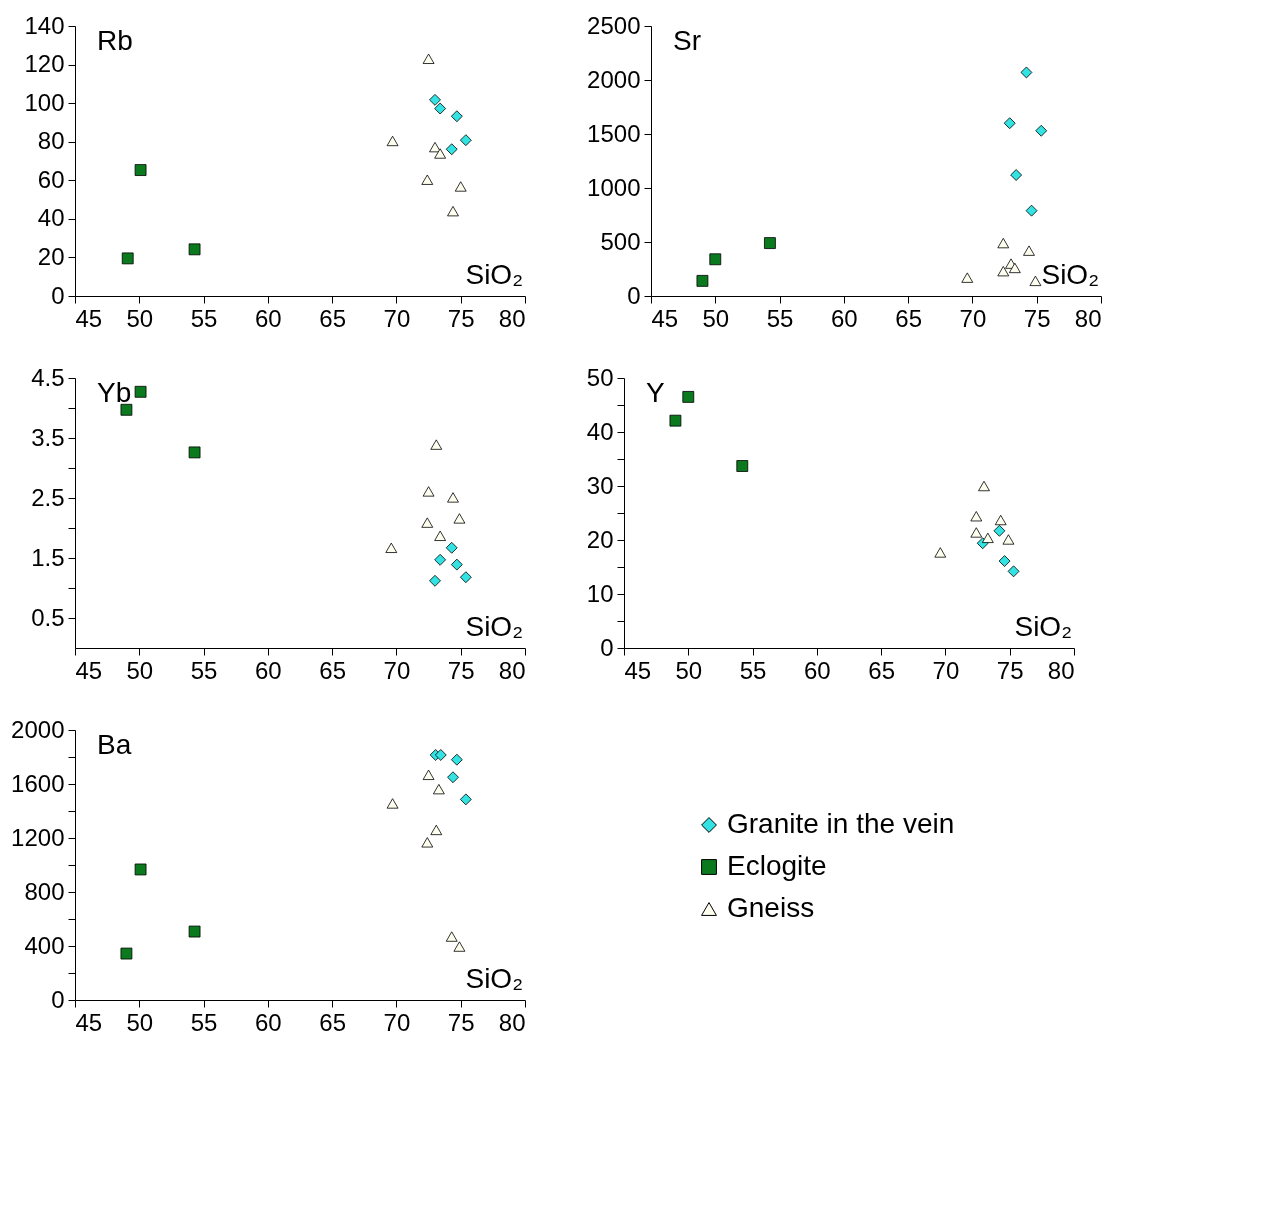  I want to click on y-tick-label: 30, so click(600, 485).